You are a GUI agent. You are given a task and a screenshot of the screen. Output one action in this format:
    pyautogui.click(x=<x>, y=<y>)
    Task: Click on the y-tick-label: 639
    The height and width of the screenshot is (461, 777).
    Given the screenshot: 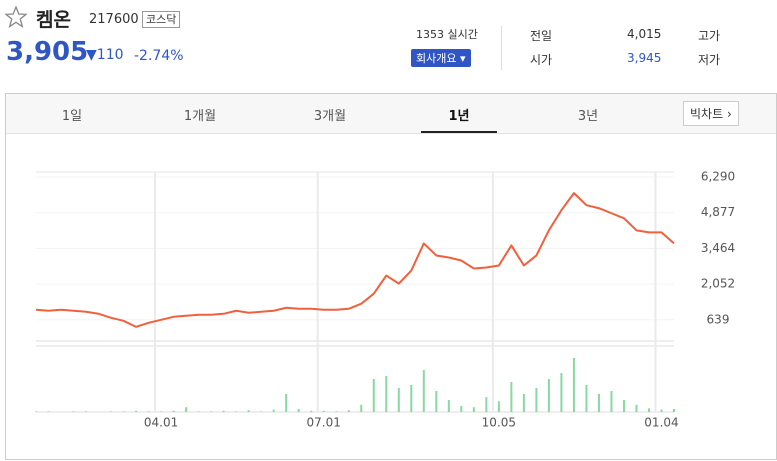 What is the action you would take?
    pyautogui.click(x=718, y=319)
    